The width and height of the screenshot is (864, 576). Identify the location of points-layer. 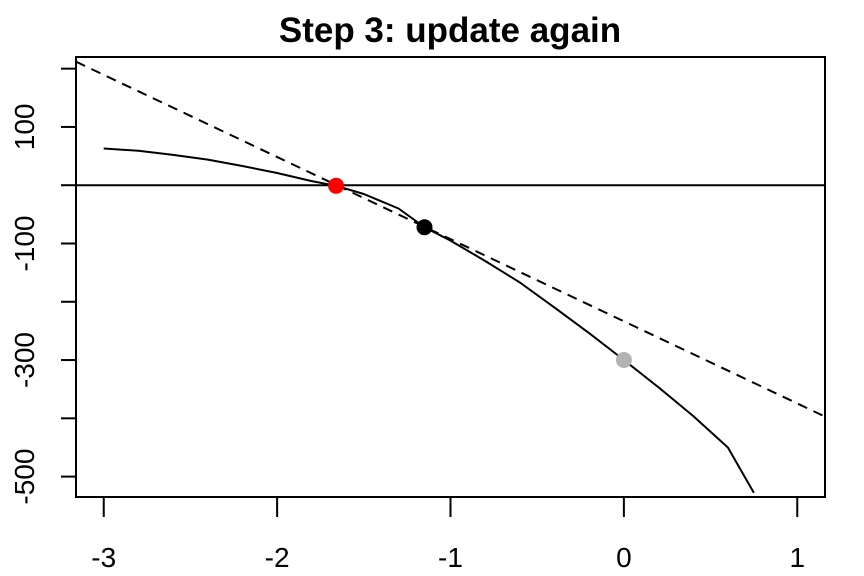
(480, 272).